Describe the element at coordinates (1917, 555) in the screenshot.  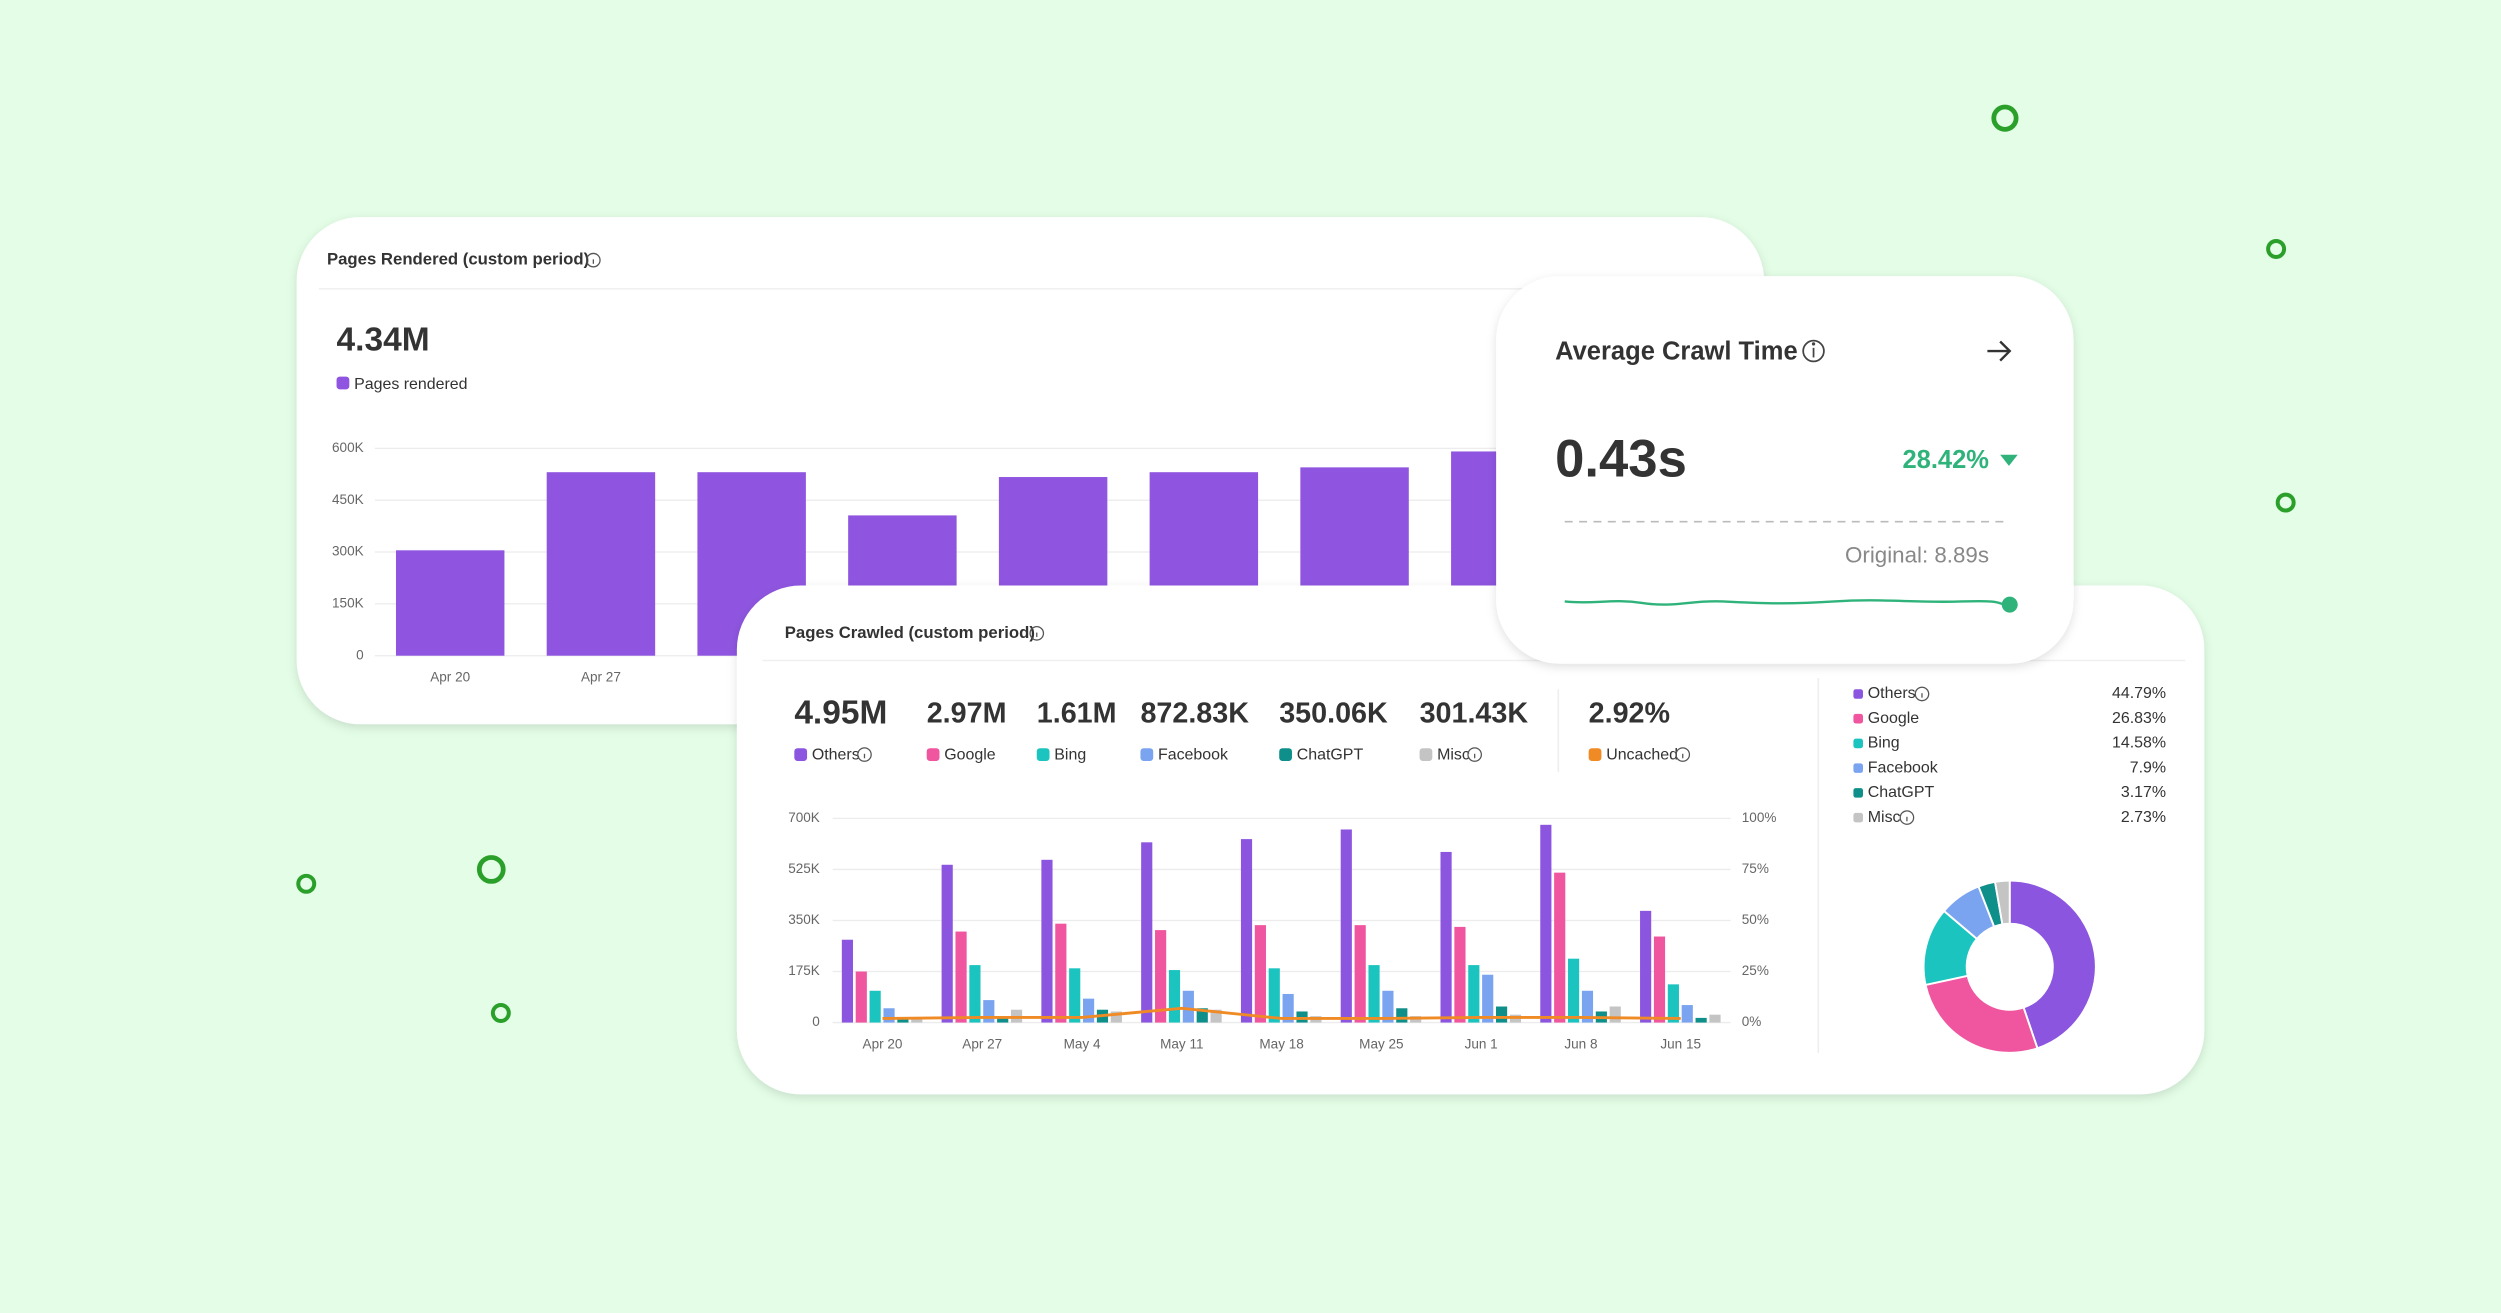
I see `original-value: Original: 8.89s` at that location.